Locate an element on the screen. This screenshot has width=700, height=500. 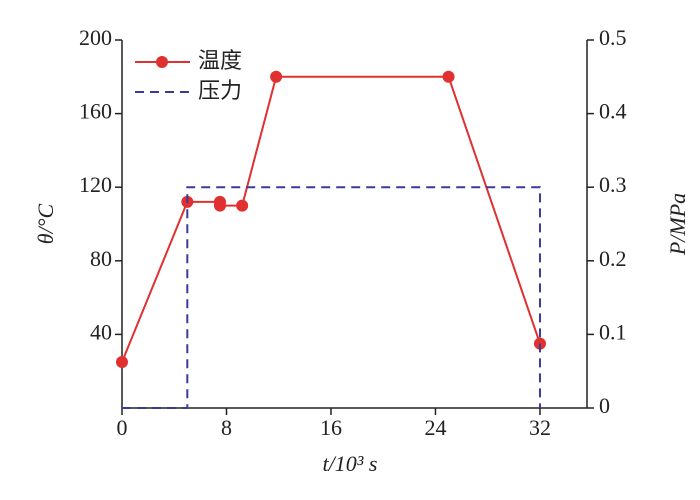
y2-tick-label: 0 is located at coordinates (604, 405).